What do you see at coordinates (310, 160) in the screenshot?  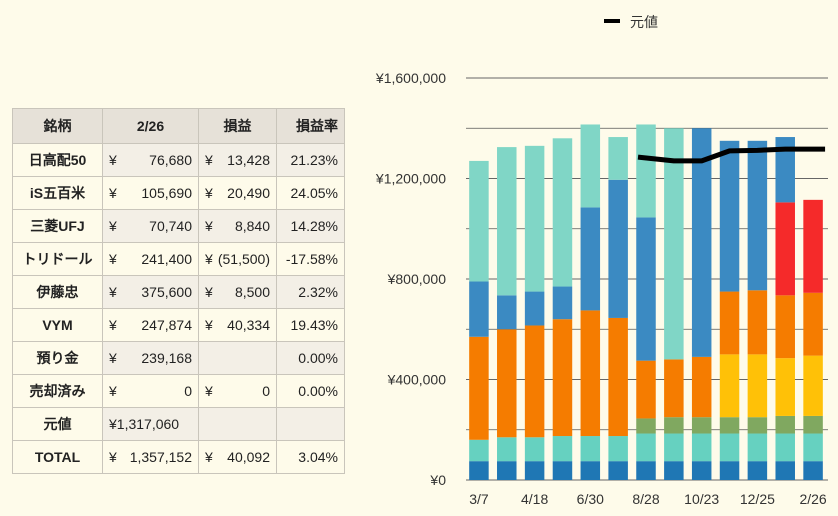 I see `row-rate: 21.23%` at bounding box center [310, 160].